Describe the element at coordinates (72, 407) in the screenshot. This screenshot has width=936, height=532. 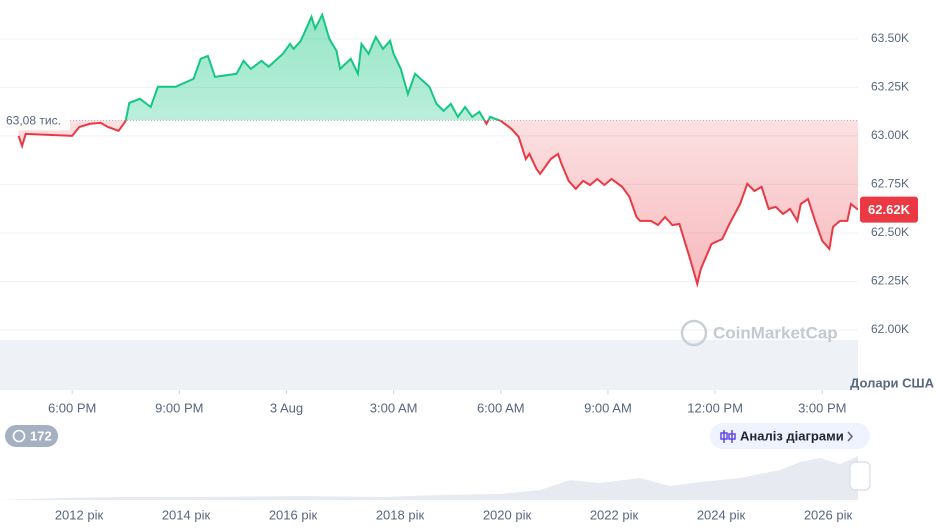
I see `x-tick-label: 6:00 PM` at that location.